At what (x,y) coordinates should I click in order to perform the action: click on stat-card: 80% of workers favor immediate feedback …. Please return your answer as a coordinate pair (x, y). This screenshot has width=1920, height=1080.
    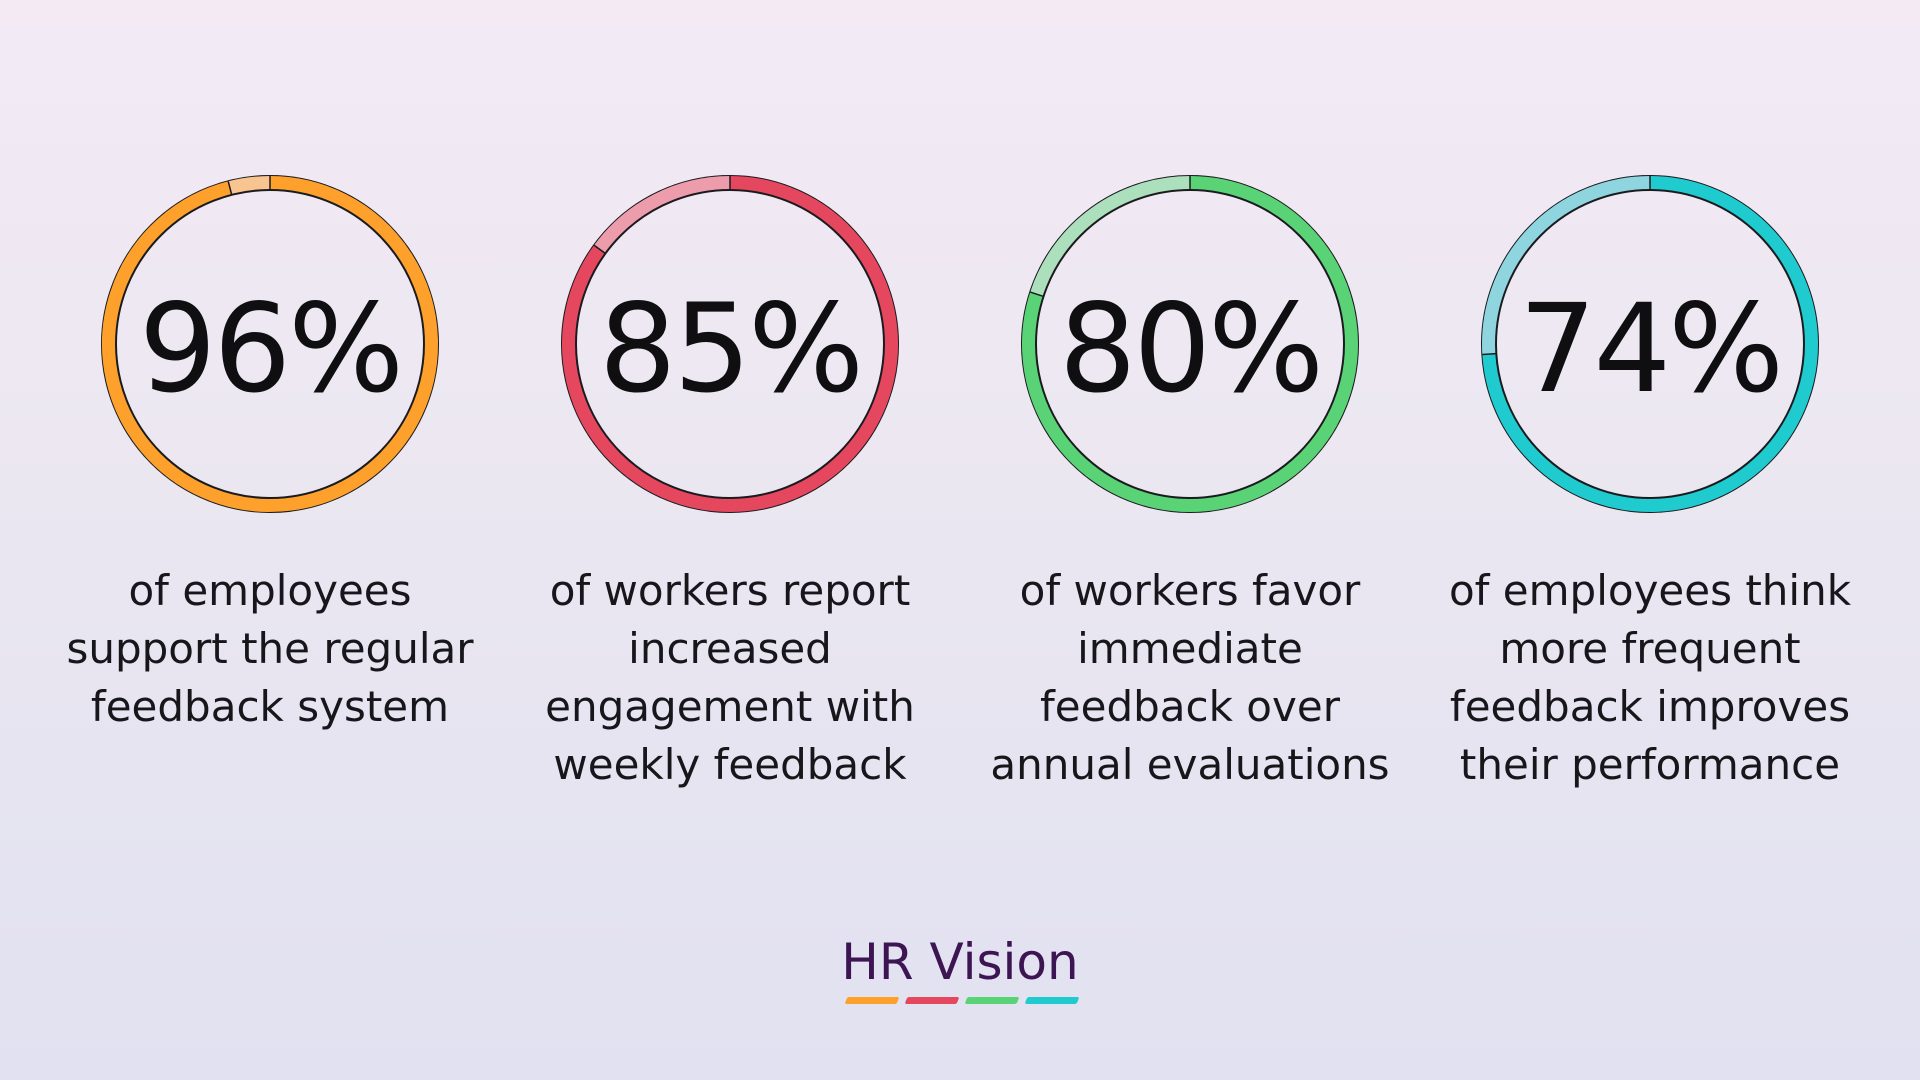
    Looking at the image, I should click on (1190, 494).